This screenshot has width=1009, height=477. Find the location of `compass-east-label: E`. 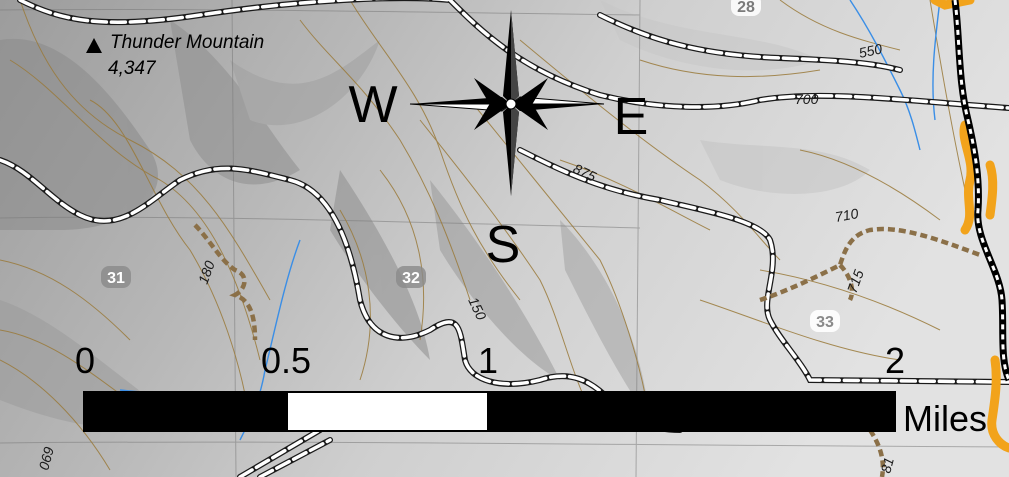

compass-east-label: E is located at coordinates (631, 117).